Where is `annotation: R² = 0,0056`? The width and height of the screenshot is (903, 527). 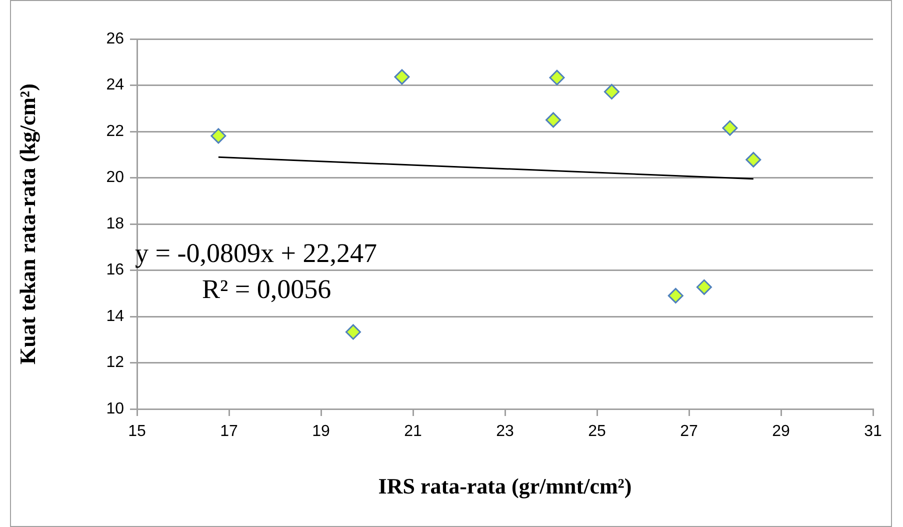
annotation: R² = 0,0056 is located at coordinates (267, 289).